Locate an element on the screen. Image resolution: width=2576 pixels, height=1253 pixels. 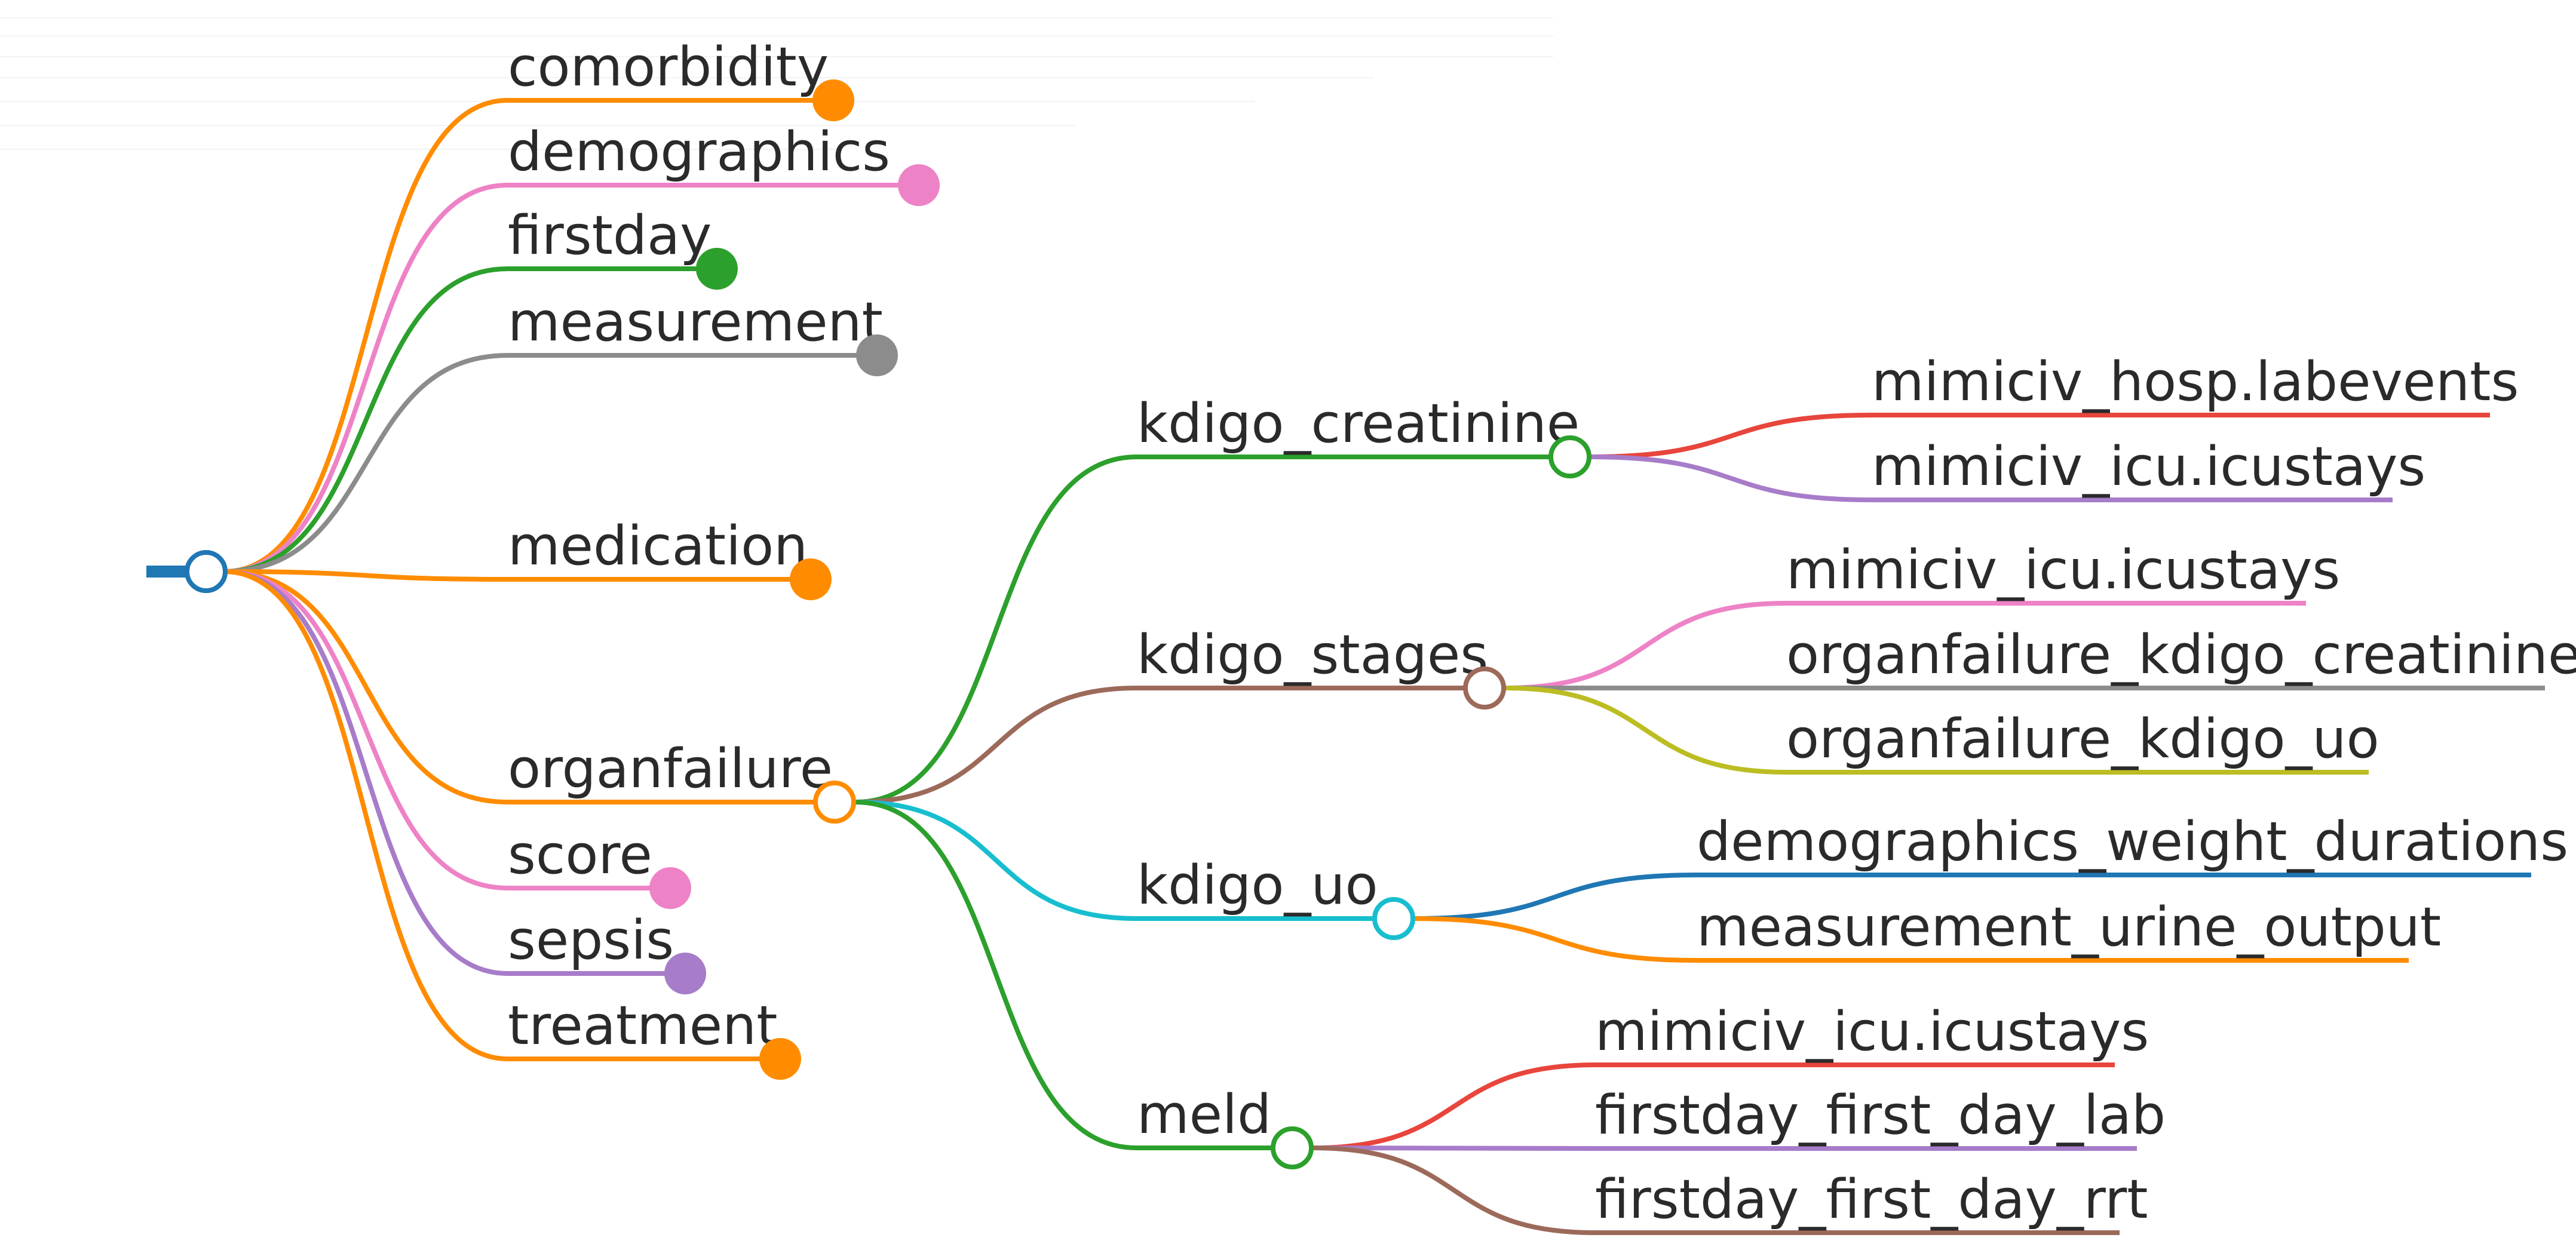
node-label-firstday: firstday is located at coordinates (610, 235).